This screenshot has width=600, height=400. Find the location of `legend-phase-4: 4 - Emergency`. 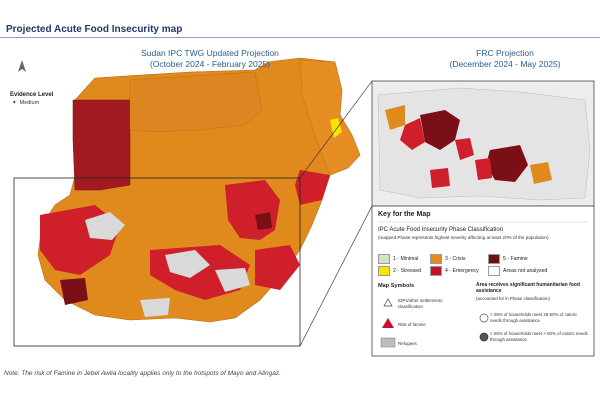

legend-phase-4: 4 - Emergency is located at coordinates (454, 271).